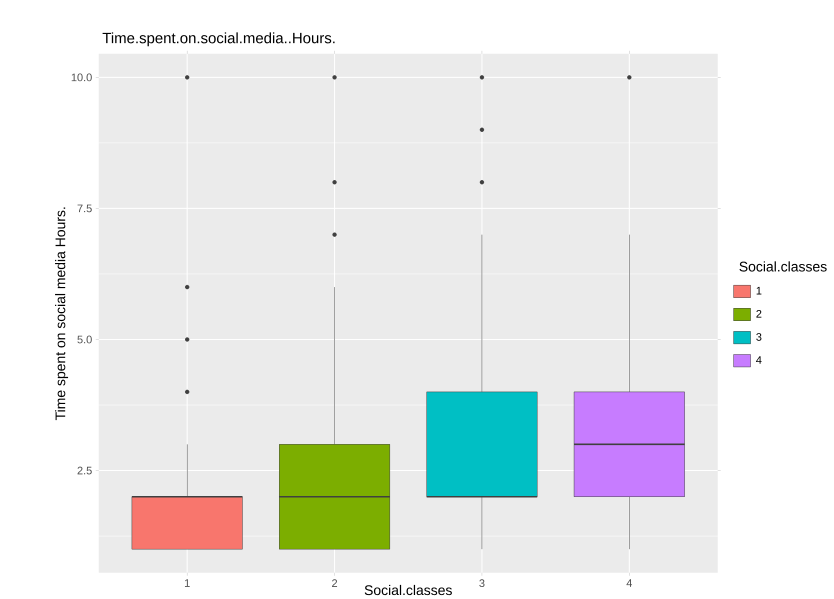 This screenshot has width=834, height=599. What do you see at coordinates (85, 208) in the screenshot?
I see `y-tick-label: 7.5` at bounding box center [85, 208].